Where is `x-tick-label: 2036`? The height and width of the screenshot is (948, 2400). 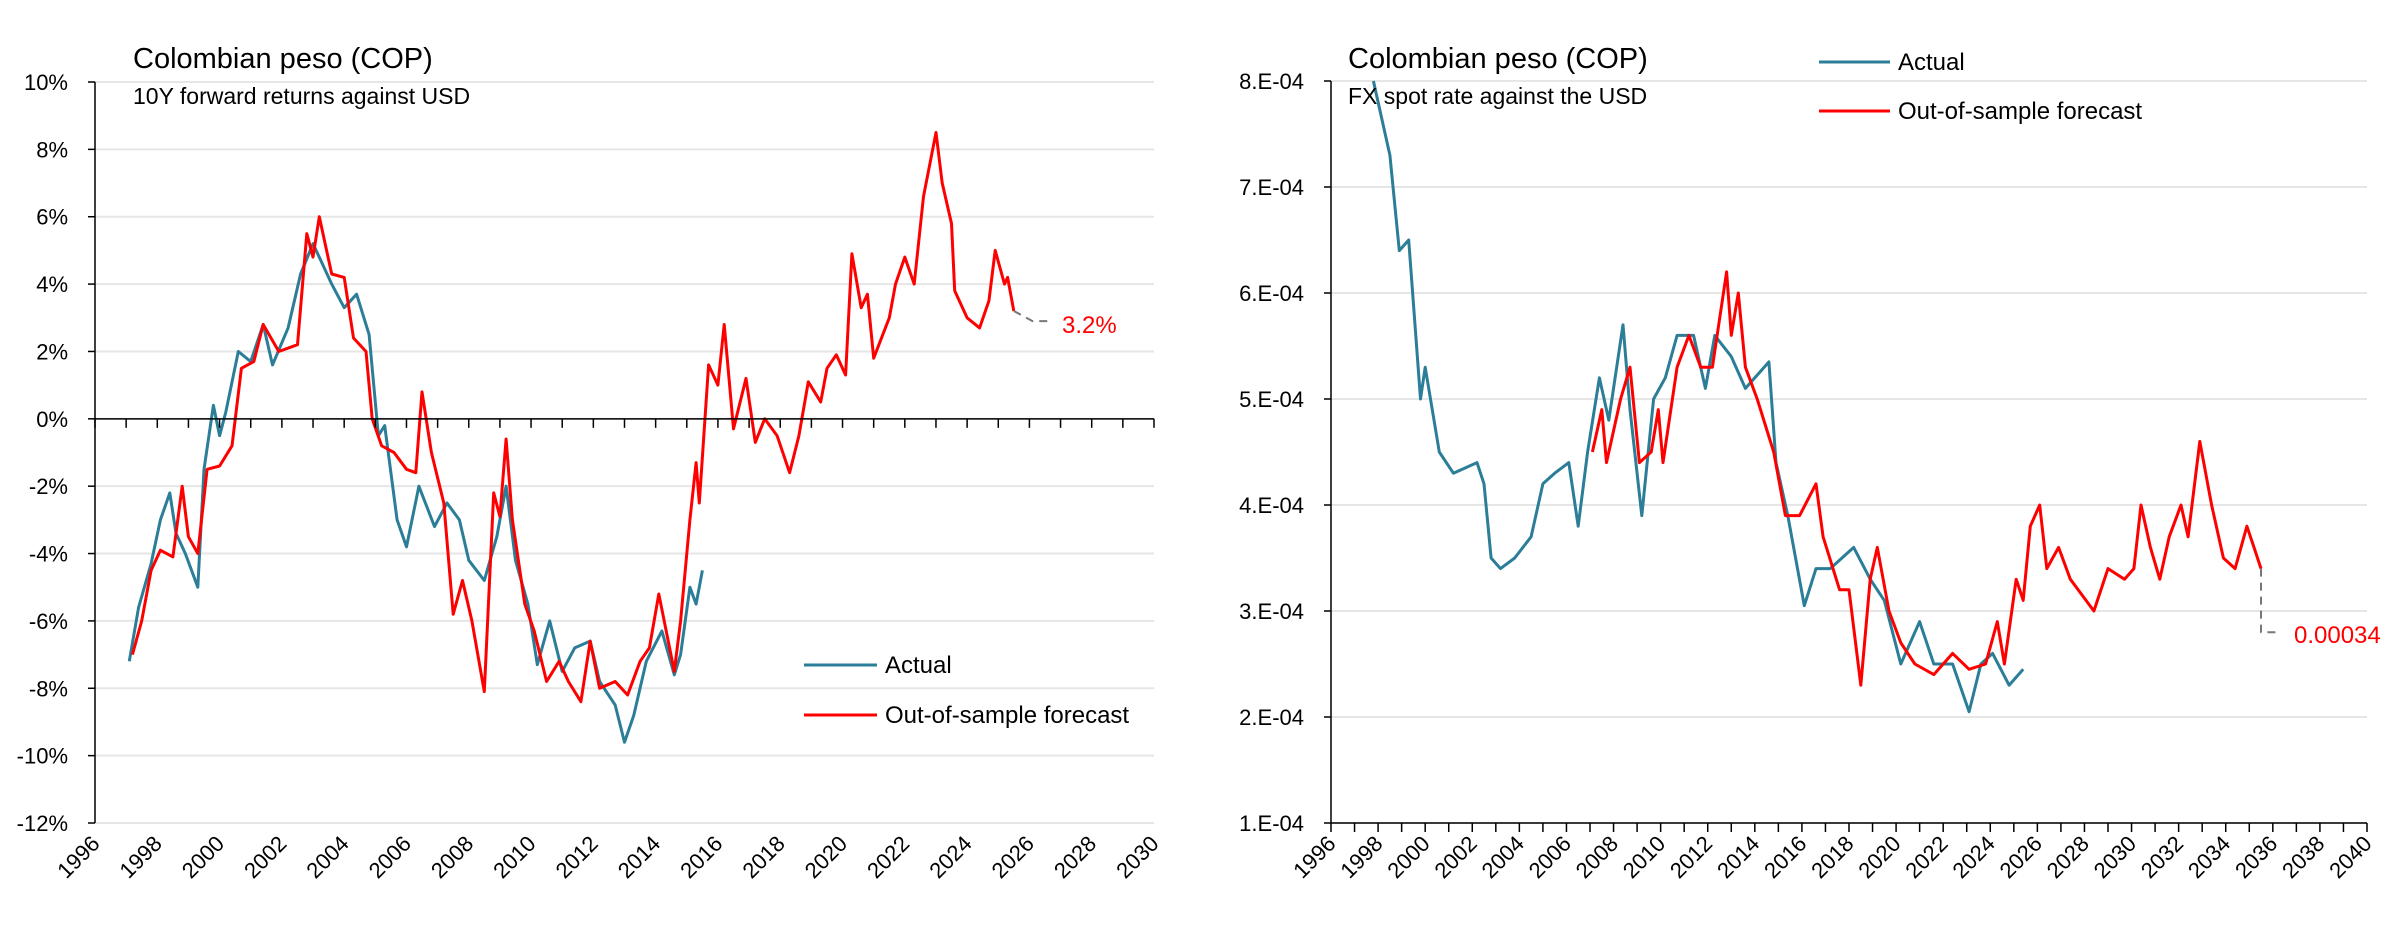 x-tick-label: 2036 is located at coordinates (2256, 857).